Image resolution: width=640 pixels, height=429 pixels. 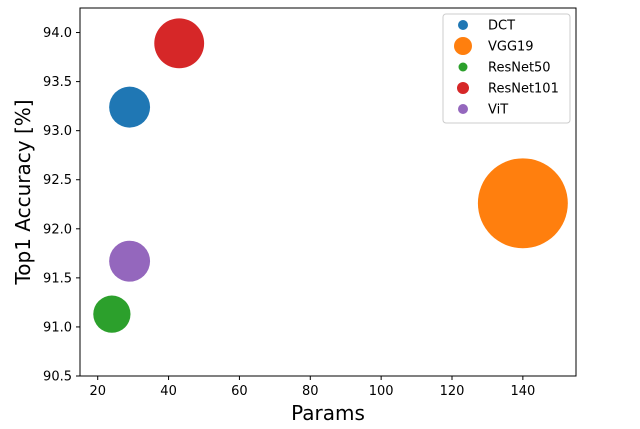 What do you see at coordinates (97, 391) in the screenshot?
I see `x-tick-label: 20` at bounding box center [97, 391].